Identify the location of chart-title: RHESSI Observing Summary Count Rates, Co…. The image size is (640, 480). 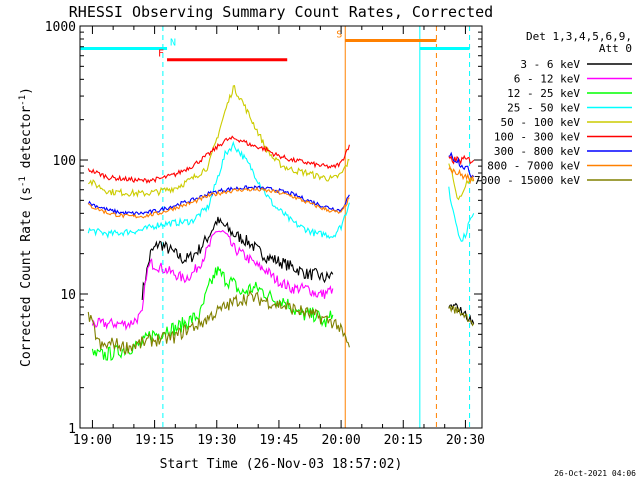
(281, 12).